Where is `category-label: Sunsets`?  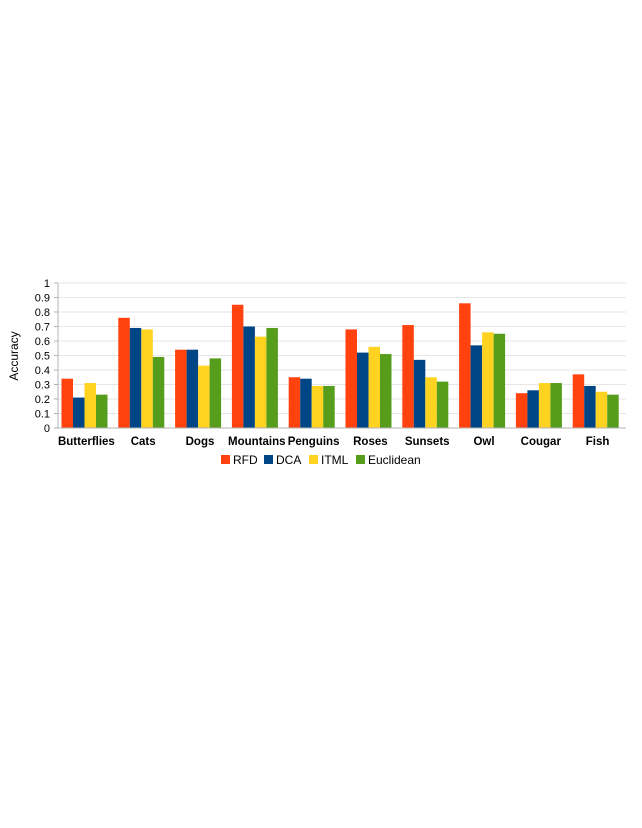
category-label: Sunsets is located at coordinates (427, 442).